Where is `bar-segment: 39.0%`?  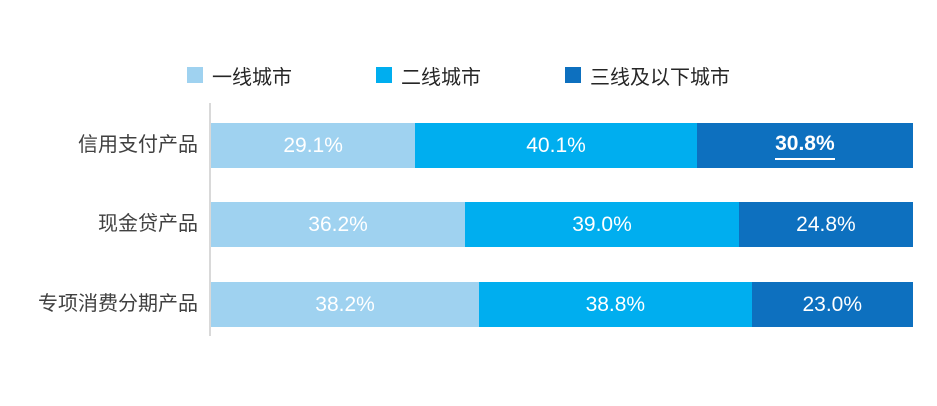 bar-segment: 39.0% is located at coordinates (602, 224).